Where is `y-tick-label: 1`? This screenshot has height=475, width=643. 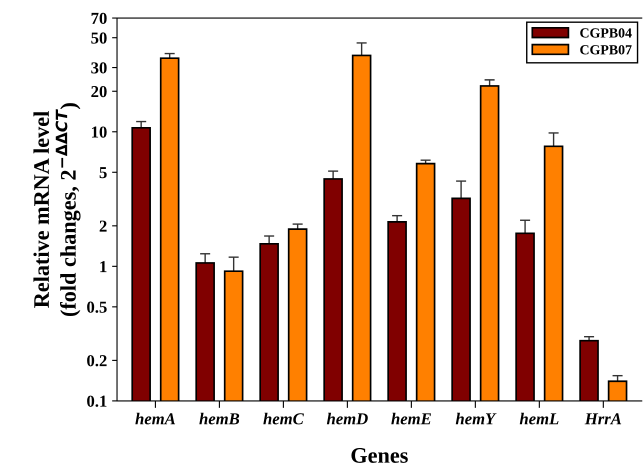 y-tick-label: 1 is located at coordinates (103, 266).